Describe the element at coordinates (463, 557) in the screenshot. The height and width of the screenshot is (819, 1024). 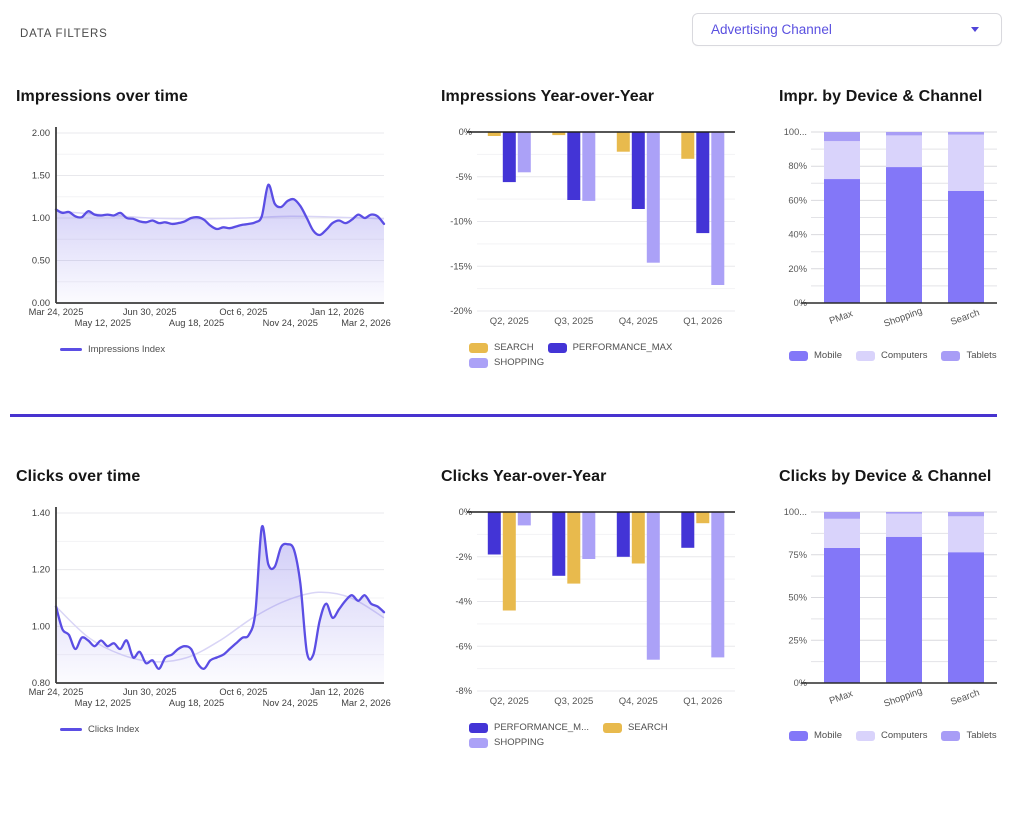
I see `svg-text: -2%` at that location.